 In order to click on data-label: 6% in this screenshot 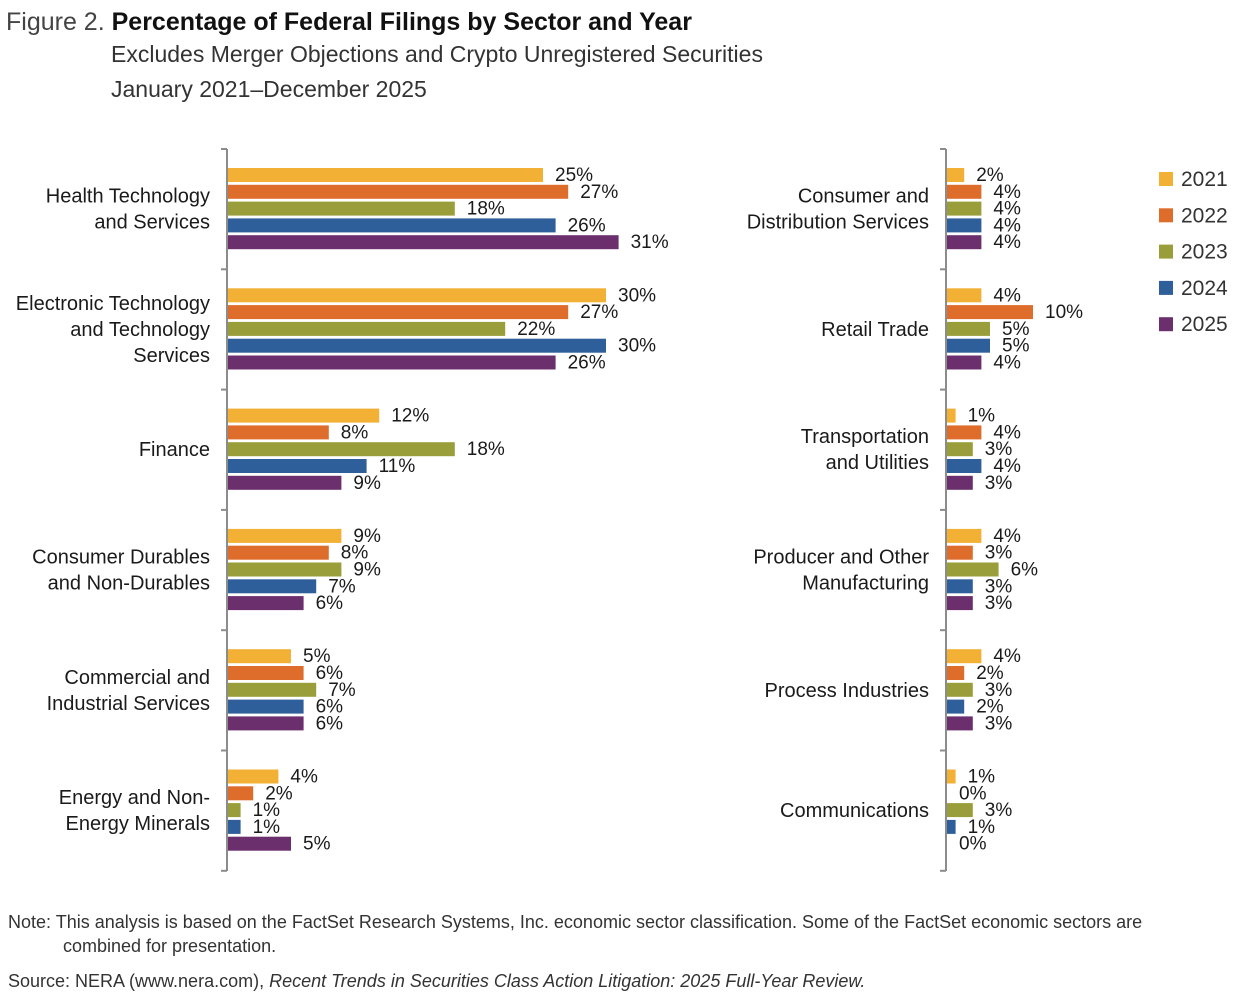, I will do `click(330, 603)`.